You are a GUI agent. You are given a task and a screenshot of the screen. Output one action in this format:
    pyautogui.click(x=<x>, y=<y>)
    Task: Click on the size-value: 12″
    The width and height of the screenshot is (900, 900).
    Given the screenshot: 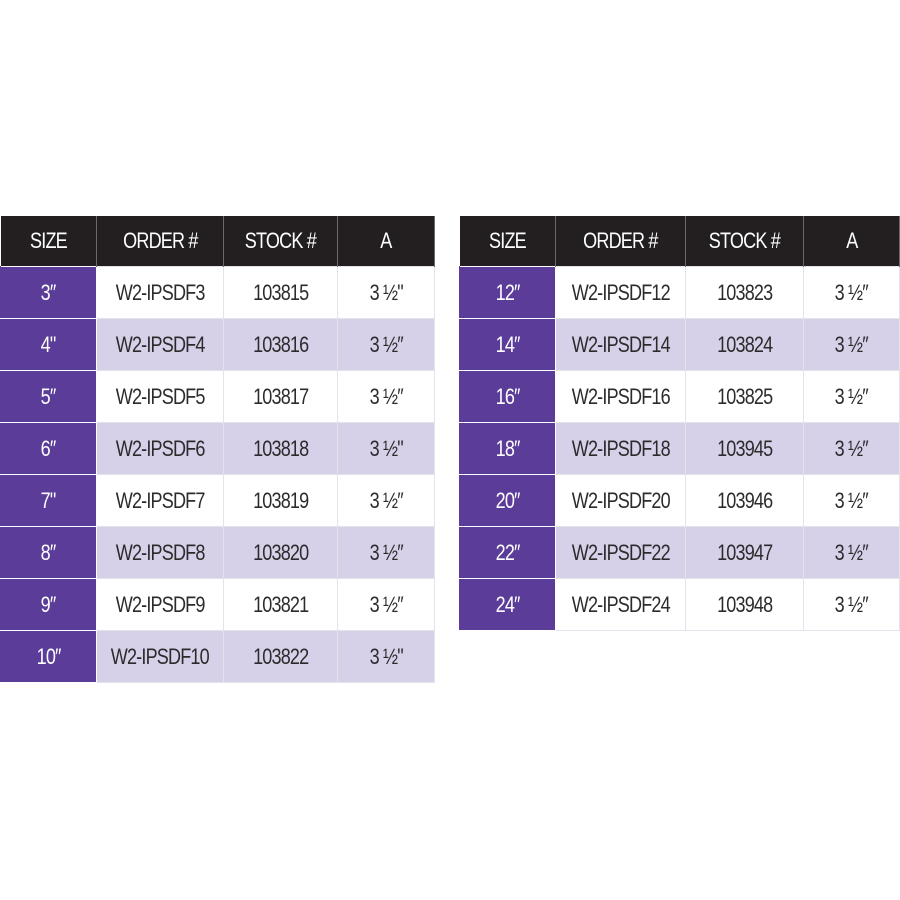 What is the action you would take?
    pyautogui.click(x=507, y=292)
    